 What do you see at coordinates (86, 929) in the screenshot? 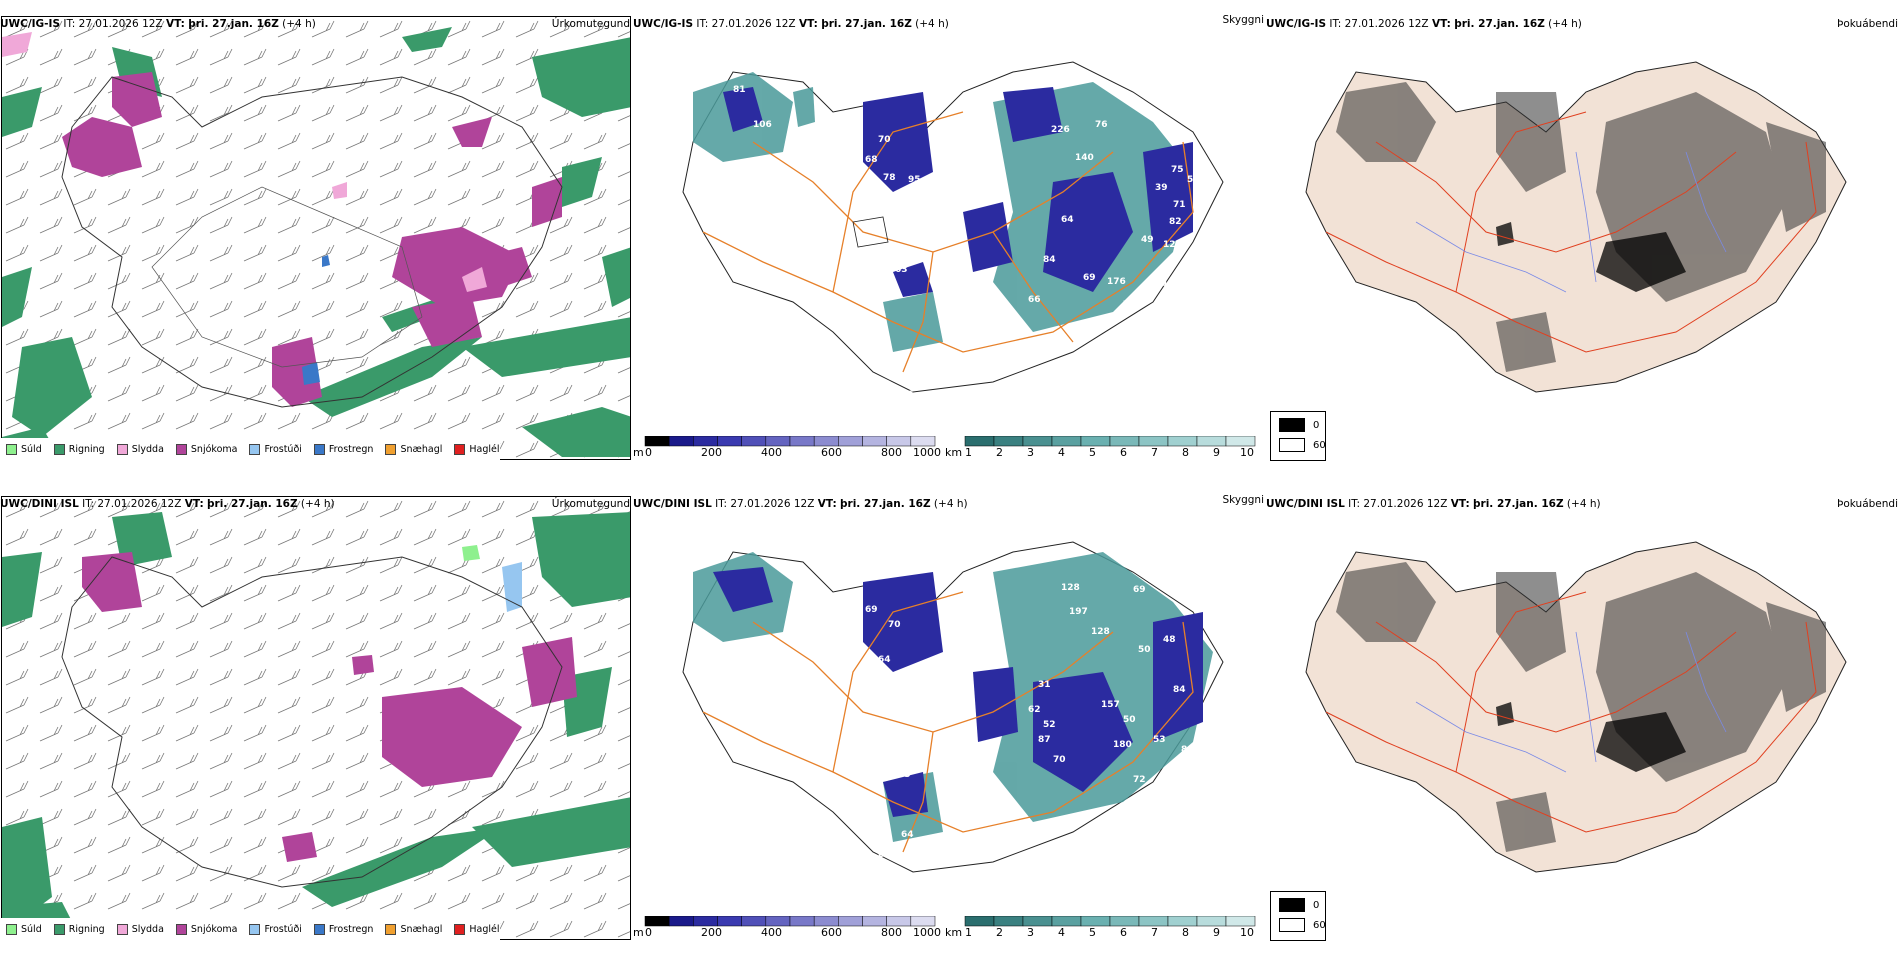
I see `legend-label: Rigning` at bounding box center [86, 929].